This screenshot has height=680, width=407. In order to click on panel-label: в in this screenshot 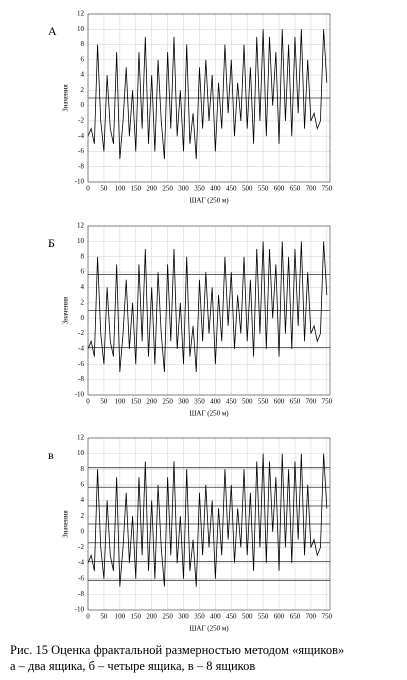, I will do `click(51, 455)`.